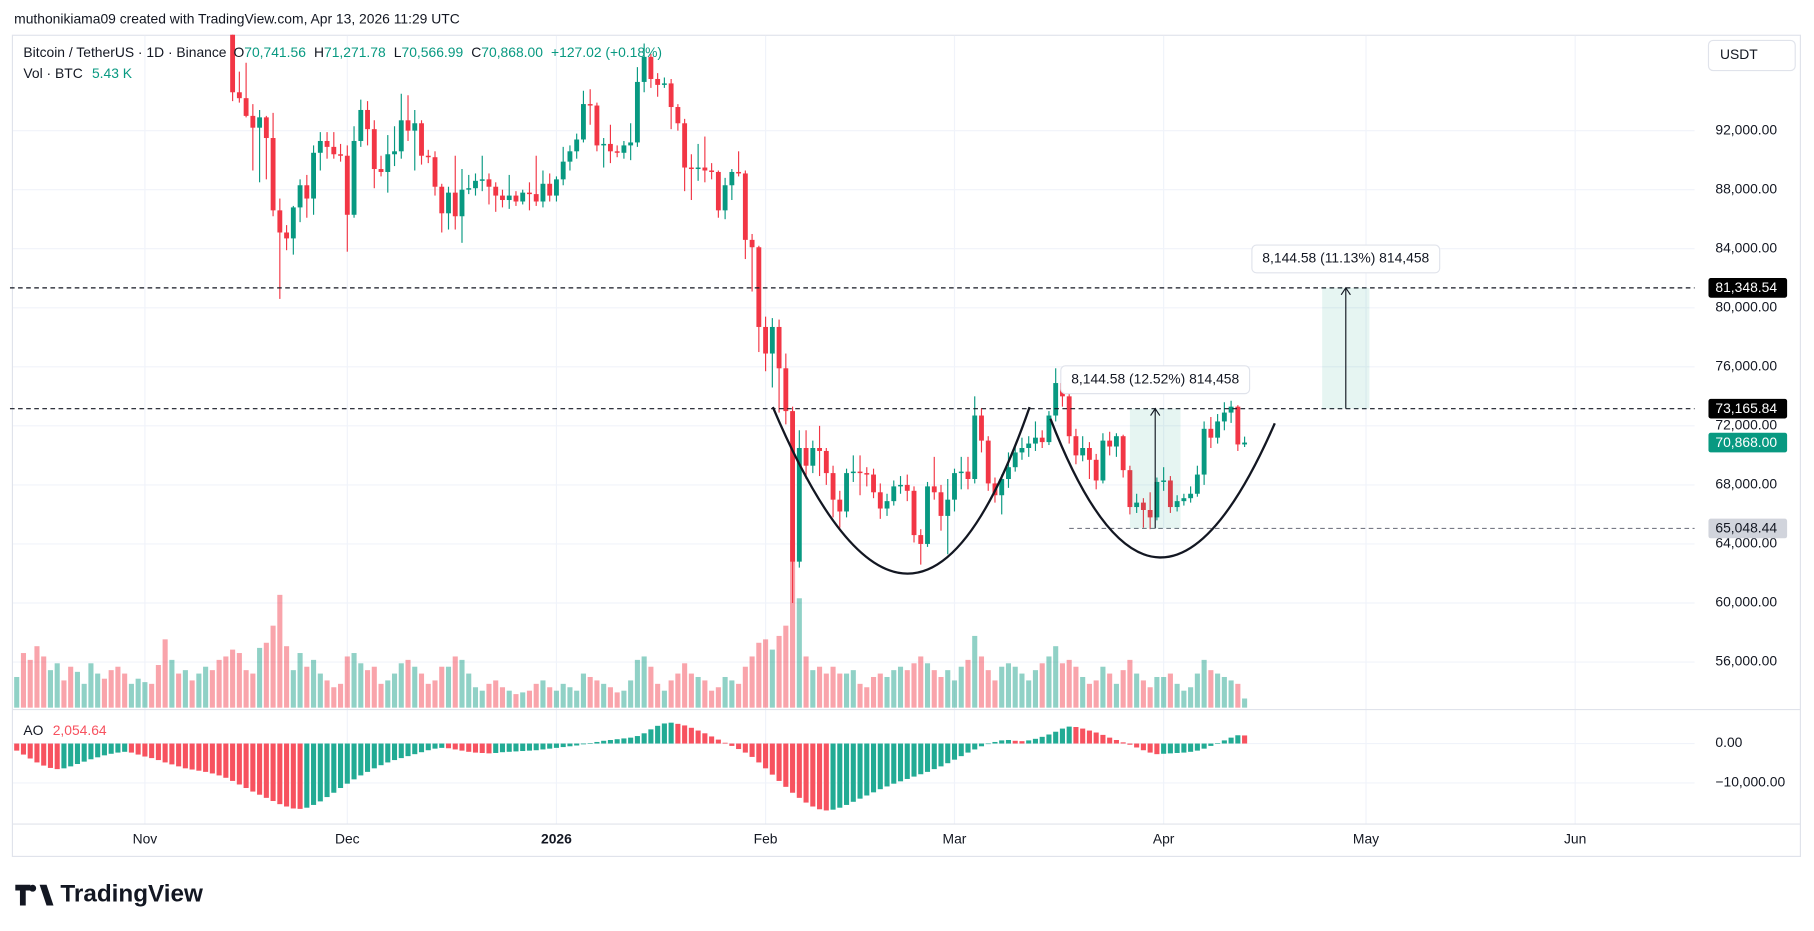 The height and width of the screenshot is (931, 1814). I want to click on ohlc-key: H, so click(319, 52).